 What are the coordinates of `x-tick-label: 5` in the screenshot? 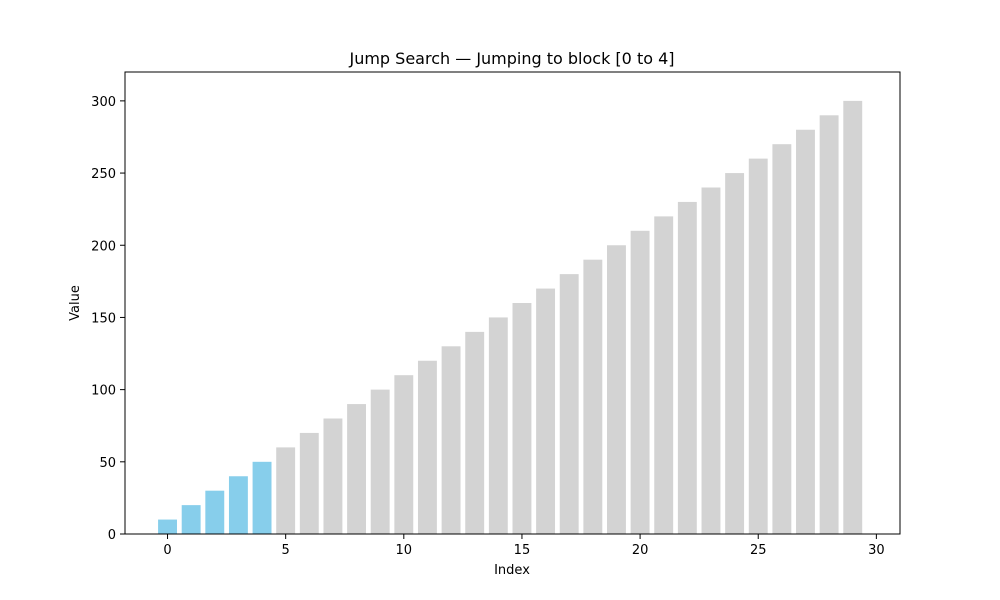 It's located at (286, 550).